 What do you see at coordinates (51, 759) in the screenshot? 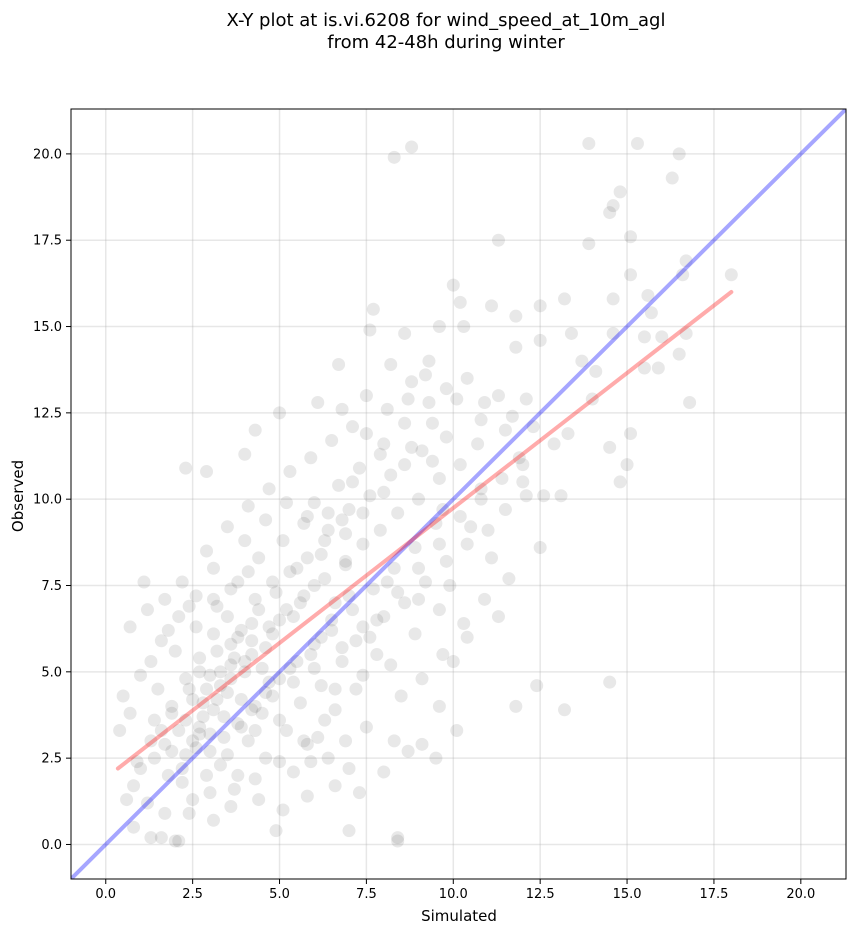
I see `y-tick-label: 2.5` at bounding box center [51, 759].